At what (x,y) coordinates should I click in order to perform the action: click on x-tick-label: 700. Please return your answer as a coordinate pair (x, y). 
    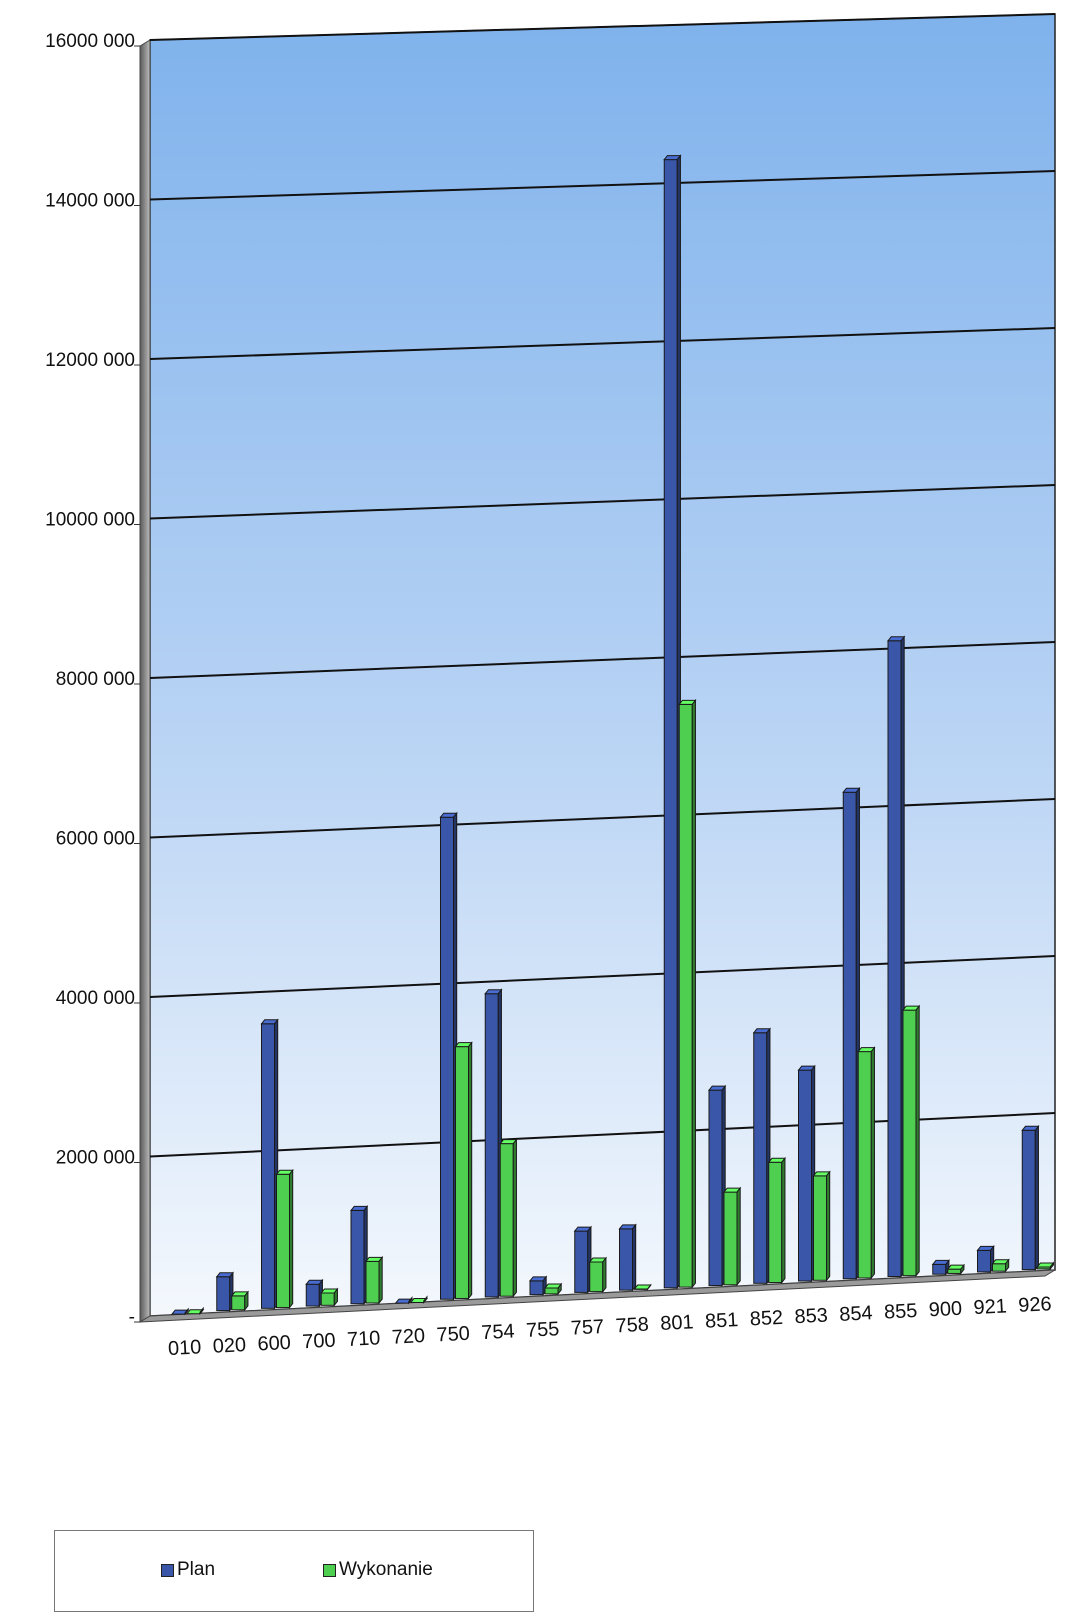
    Looking at the image, I should click on (319, 1342).